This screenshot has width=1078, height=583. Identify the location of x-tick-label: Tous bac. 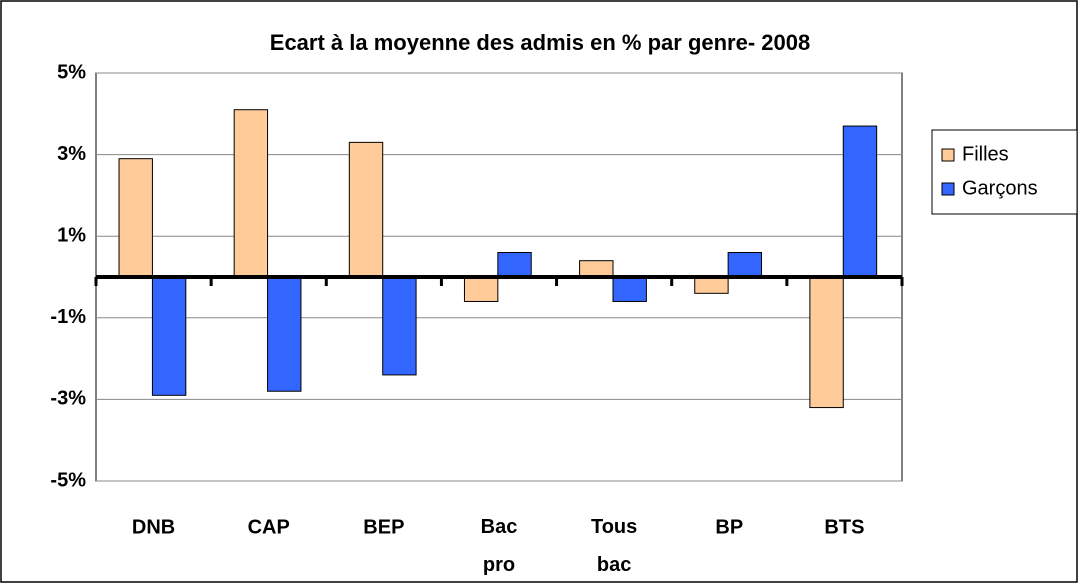
(614, 546).